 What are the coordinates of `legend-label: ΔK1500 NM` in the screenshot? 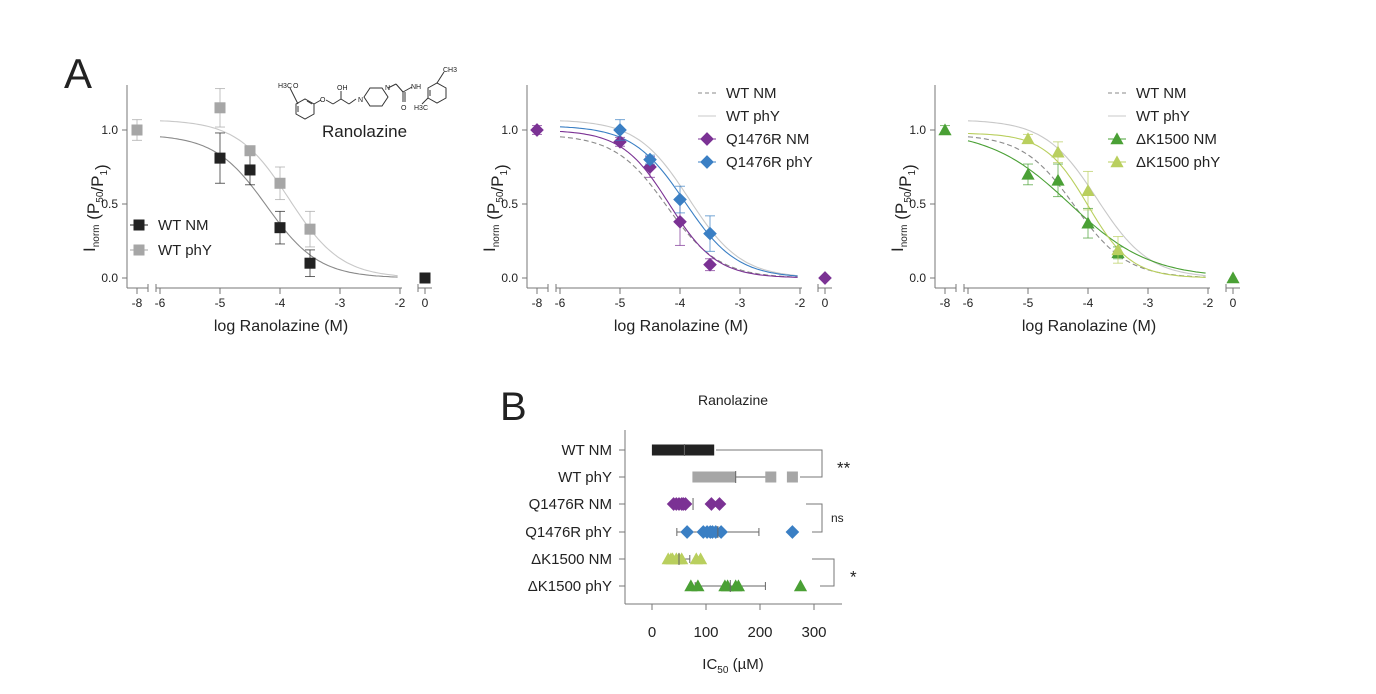 It's located at (1176, 139).